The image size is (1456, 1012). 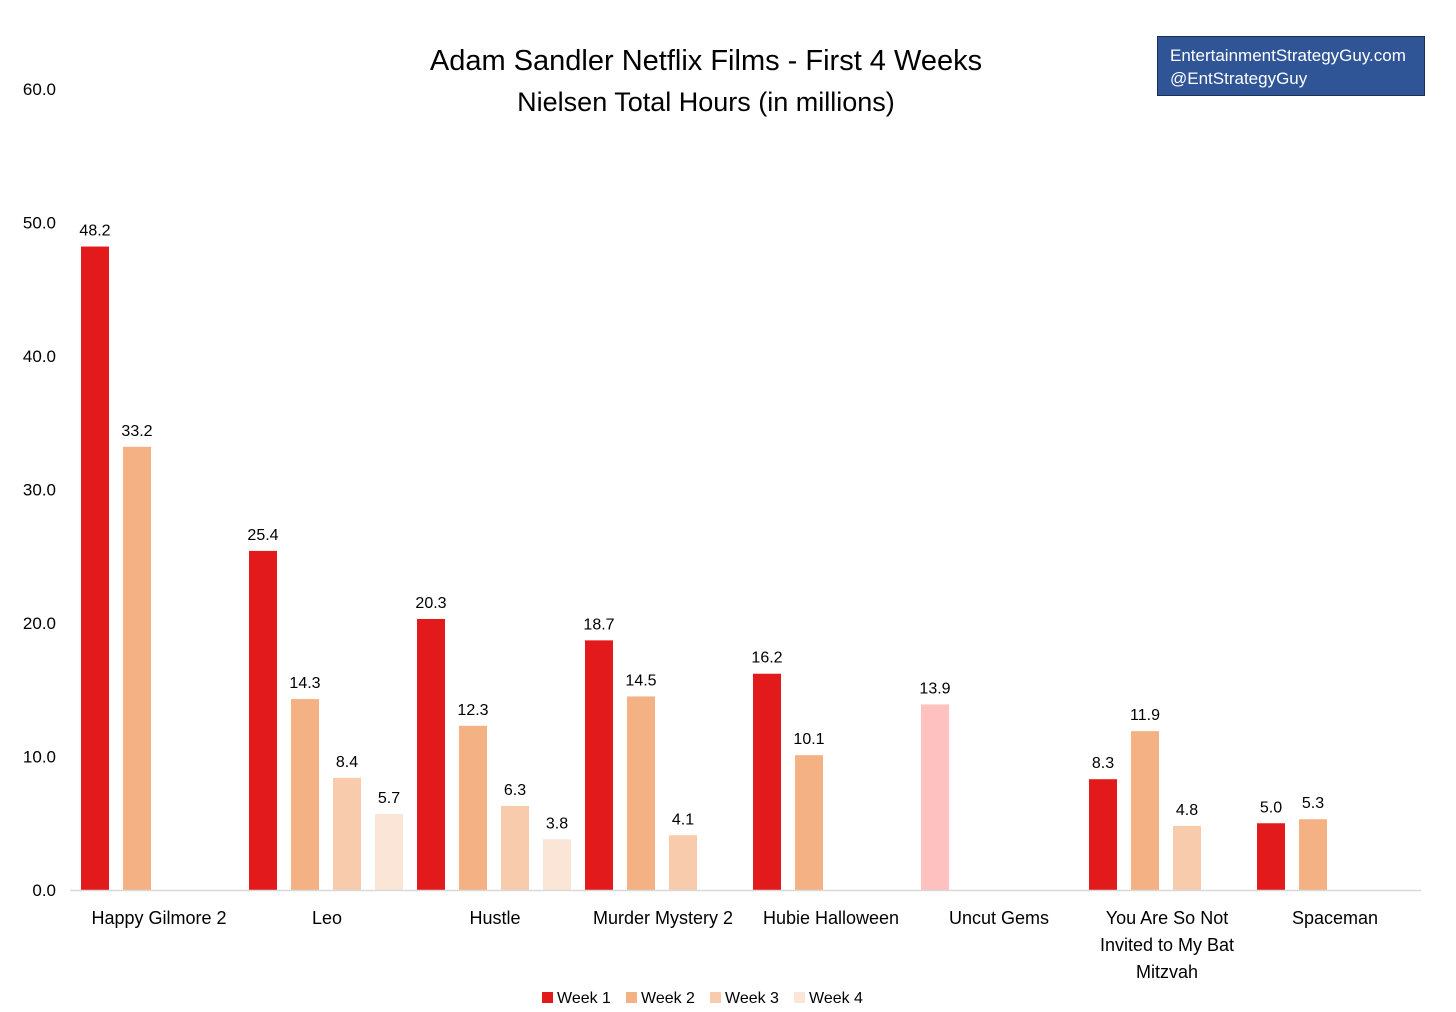 I want to click on legend-label: Week 2, so click(x=668, y=998).